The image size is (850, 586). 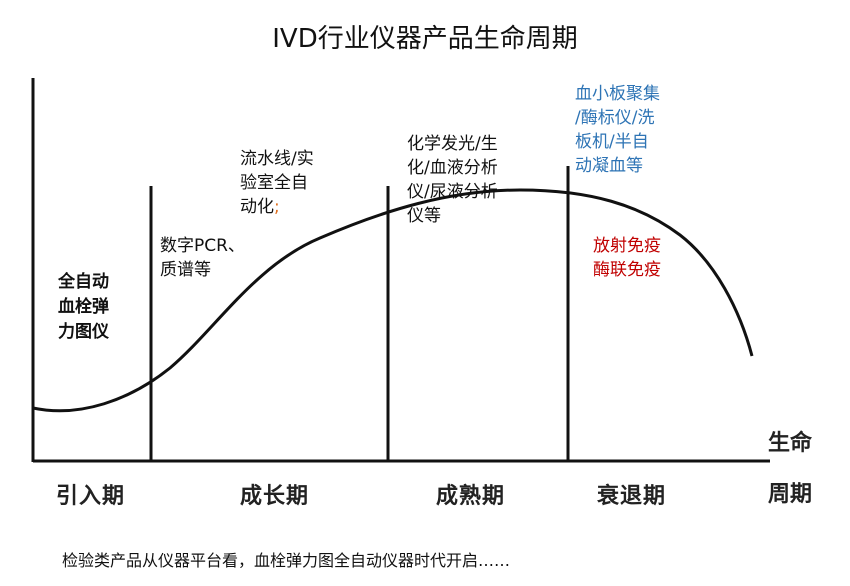 I want to click on growth-annotation-a: 数字PCR、 质谱等, so click(x=202, y=258).